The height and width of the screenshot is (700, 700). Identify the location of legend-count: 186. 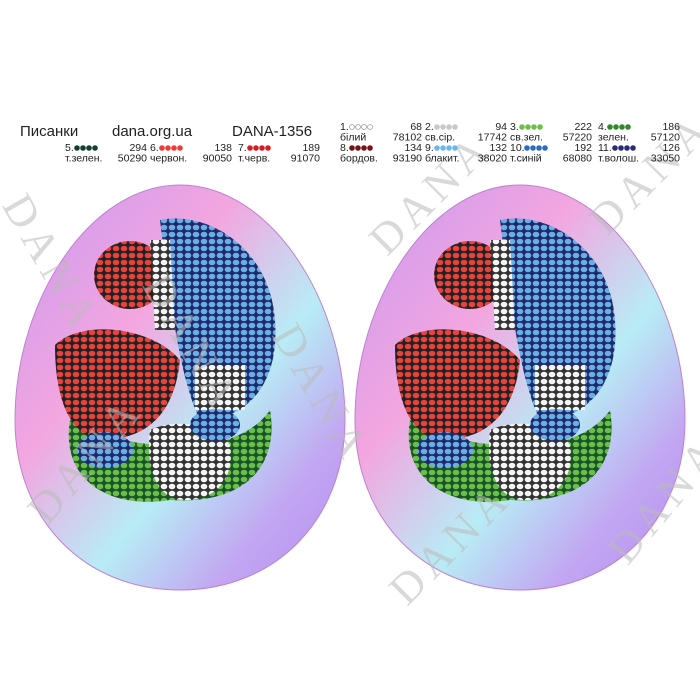
(671, 127).